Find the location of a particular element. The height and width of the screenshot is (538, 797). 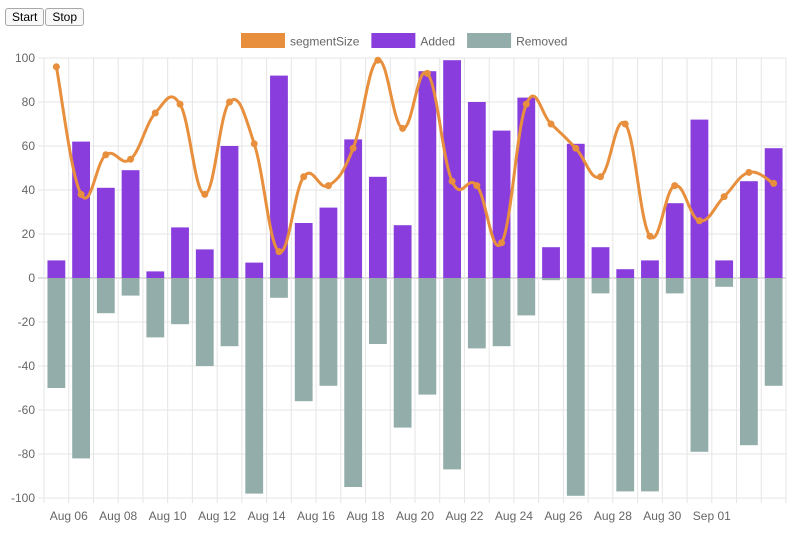

x-tick-label: Aug 14 is located at coordinates (267, 516).